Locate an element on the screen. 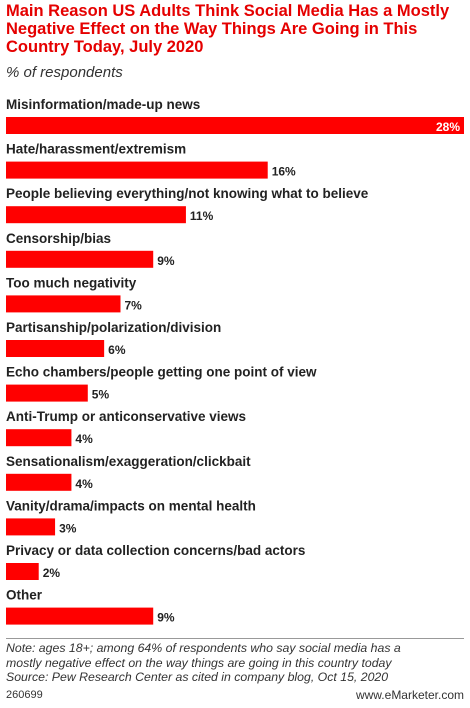  value-label: 11% is located at coordinates (202, 216).